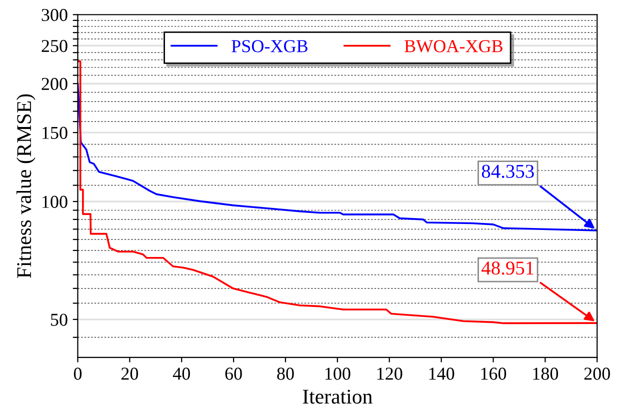 This screenshot has height=418, width=622. Describe the element at coordinates (55, 15) in the screenshot. I see `y-tick-label: 300` at that location.